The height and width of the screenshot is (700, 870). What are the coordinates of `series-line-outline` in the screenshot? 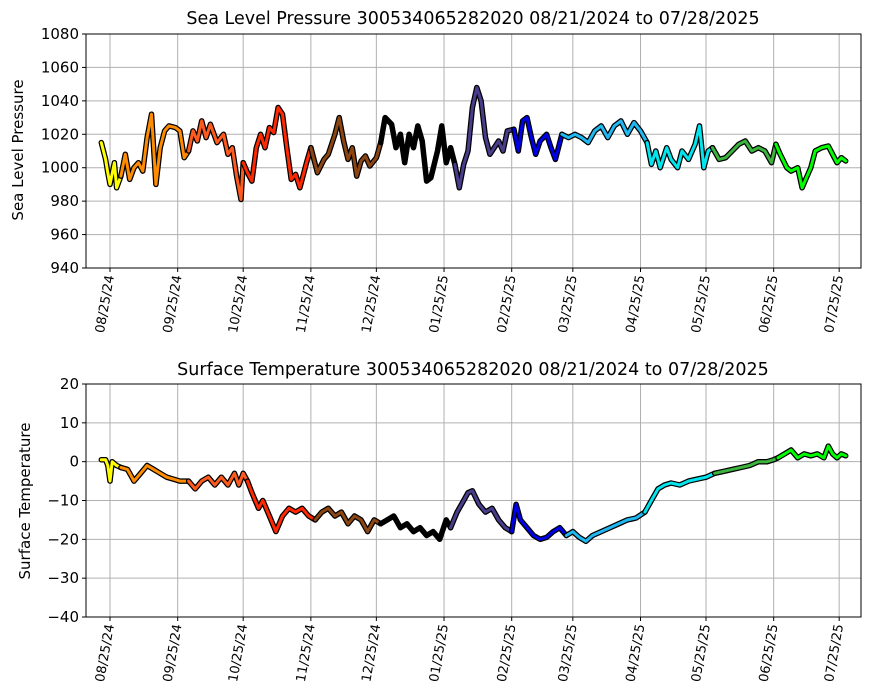 It's located at (539, 522).